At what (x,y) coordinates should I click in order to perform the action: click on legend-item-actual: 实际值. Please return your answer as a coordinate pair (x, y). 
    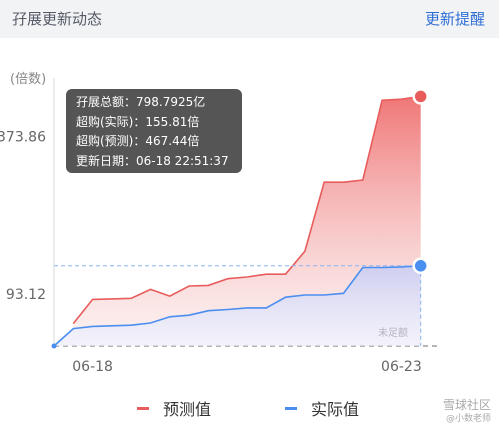
    Looking at the image, I should click on (322, 408).